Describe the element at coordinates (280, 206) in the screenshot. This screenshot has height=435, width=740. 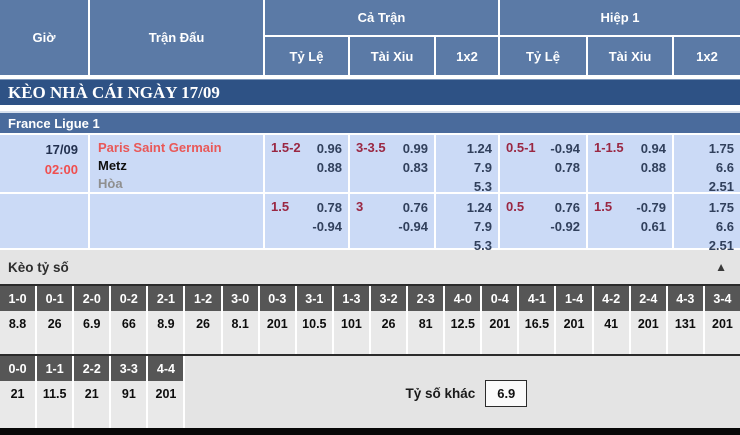
I see `handicap-line: 1.5` at that location.